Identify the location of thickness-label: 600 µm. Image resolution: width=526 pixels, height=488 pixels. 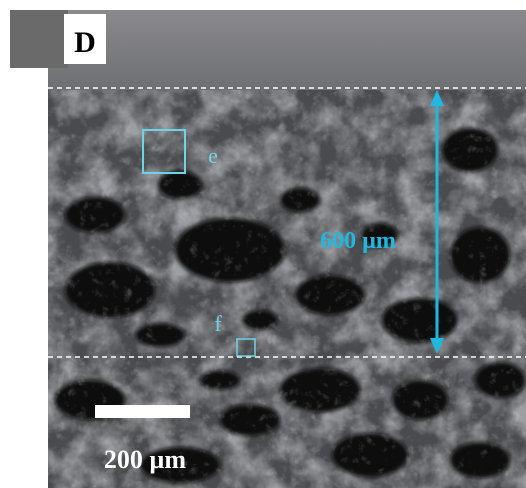
(358, 241).